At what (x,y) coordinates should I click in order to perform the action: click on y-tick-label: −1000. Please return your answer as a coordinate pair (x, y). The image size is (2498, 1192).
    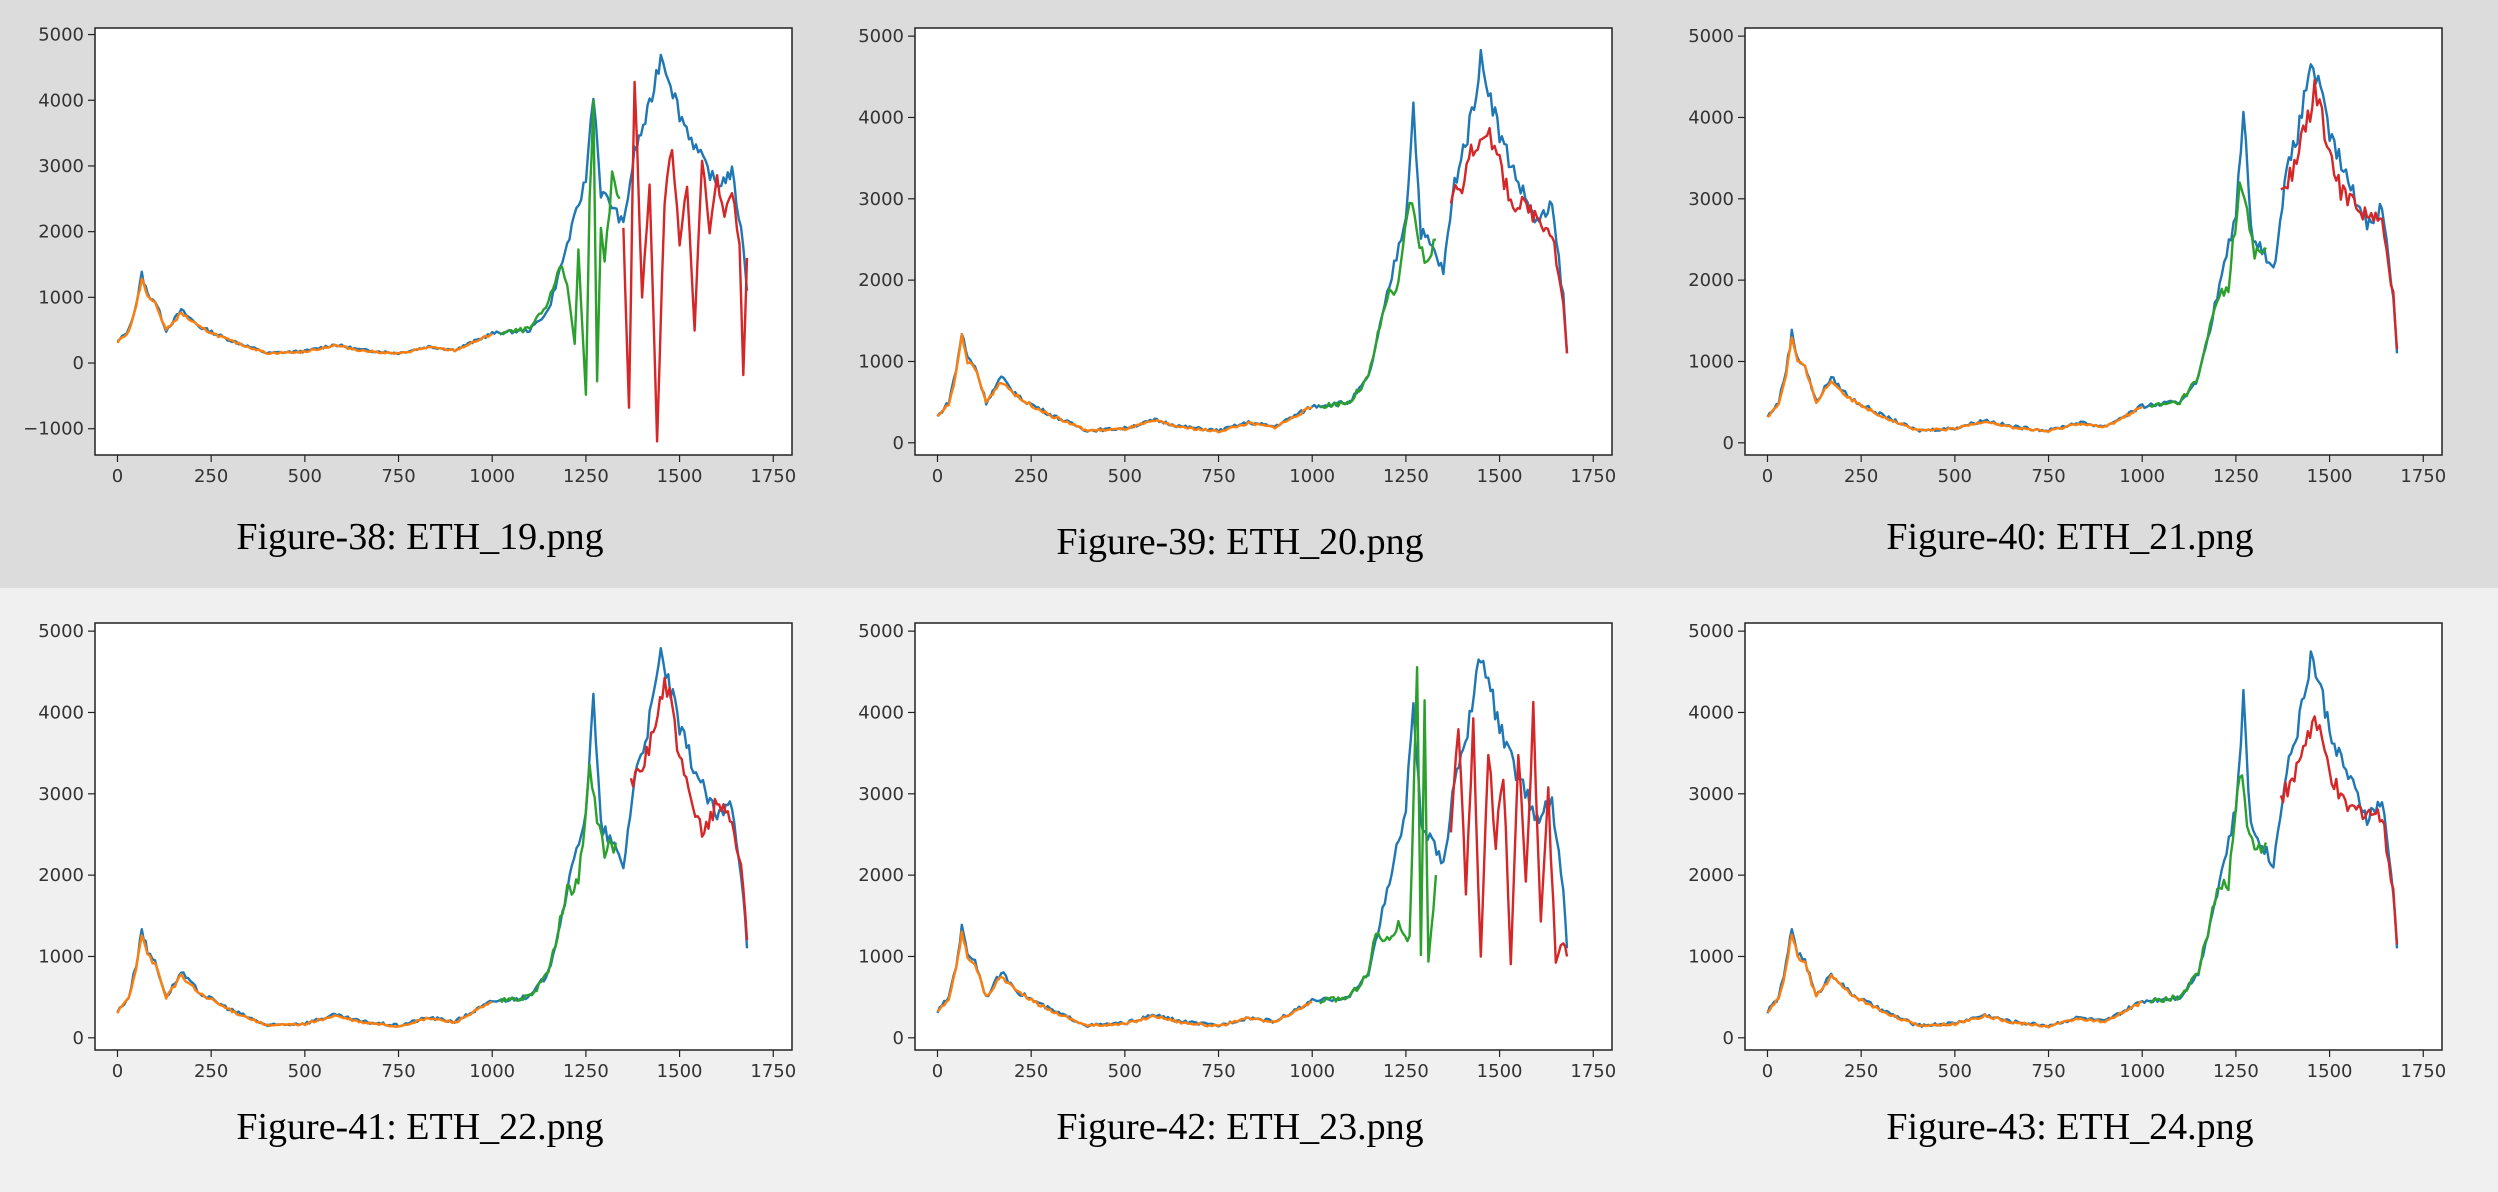
    Looking at the image, I should click on (53, 429).